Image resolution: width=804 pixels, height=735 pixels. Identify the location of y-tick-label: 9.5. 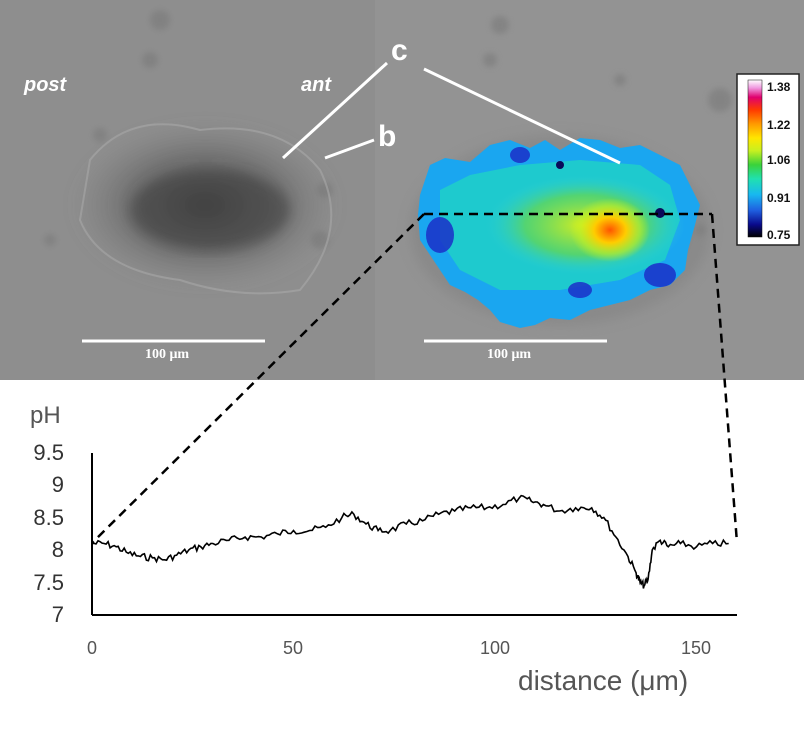
(48, 452).